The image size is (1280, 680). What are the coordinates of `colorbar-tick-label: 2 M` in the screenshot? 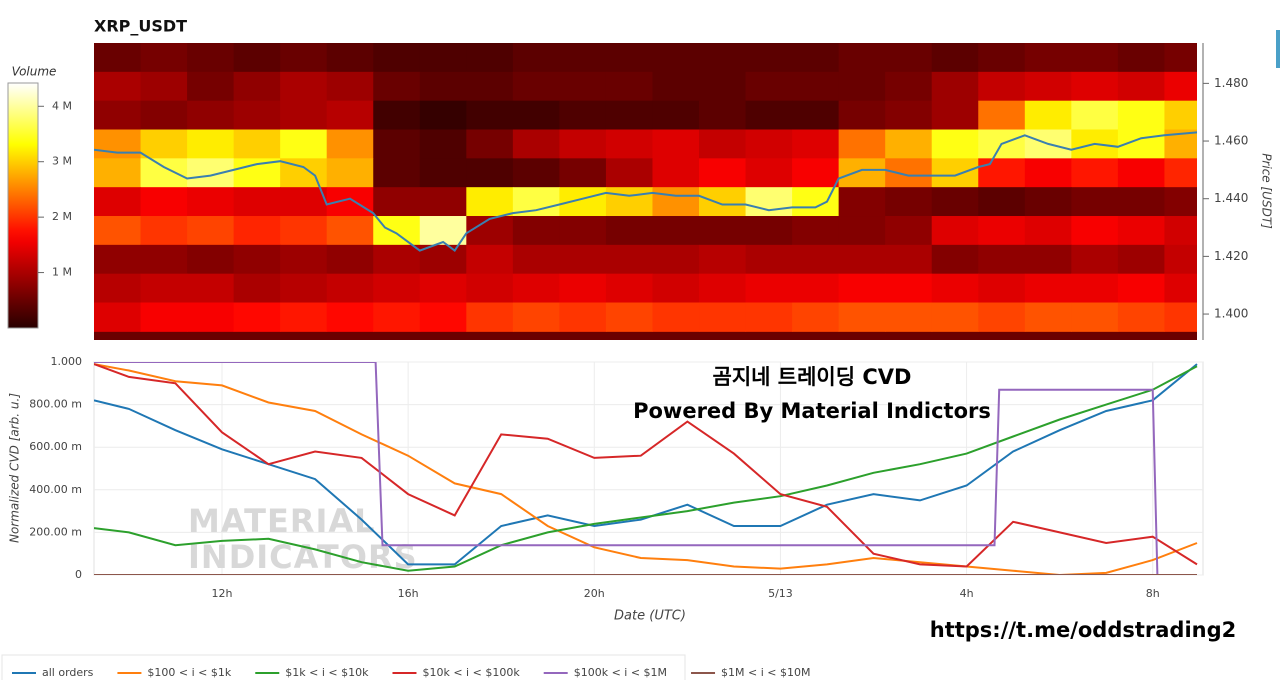 It's located at (62, 216).